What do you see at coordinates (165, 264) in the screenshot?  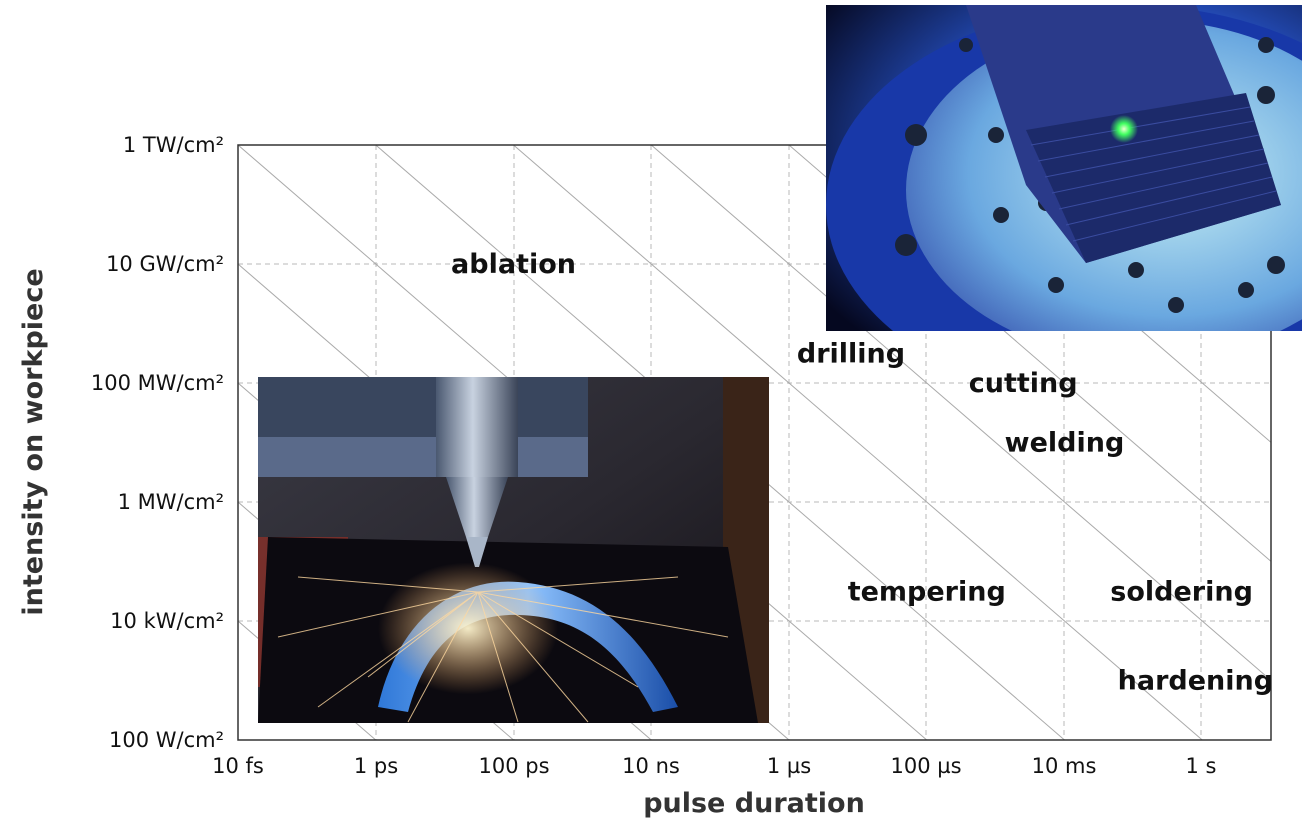 I see `y-tick-label: 10 GW/cm²` at bounding box center [165, 264].